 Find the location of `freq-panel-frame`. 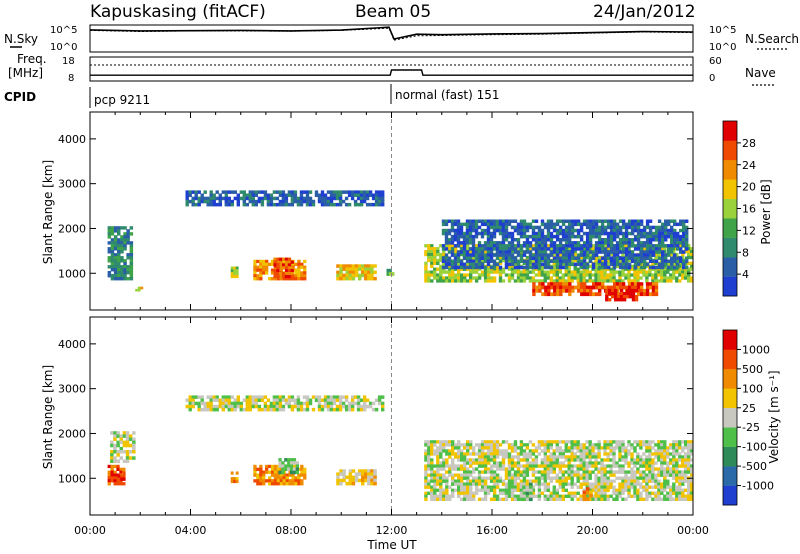

freq-panel-frame is located at coordinates (391, 69).